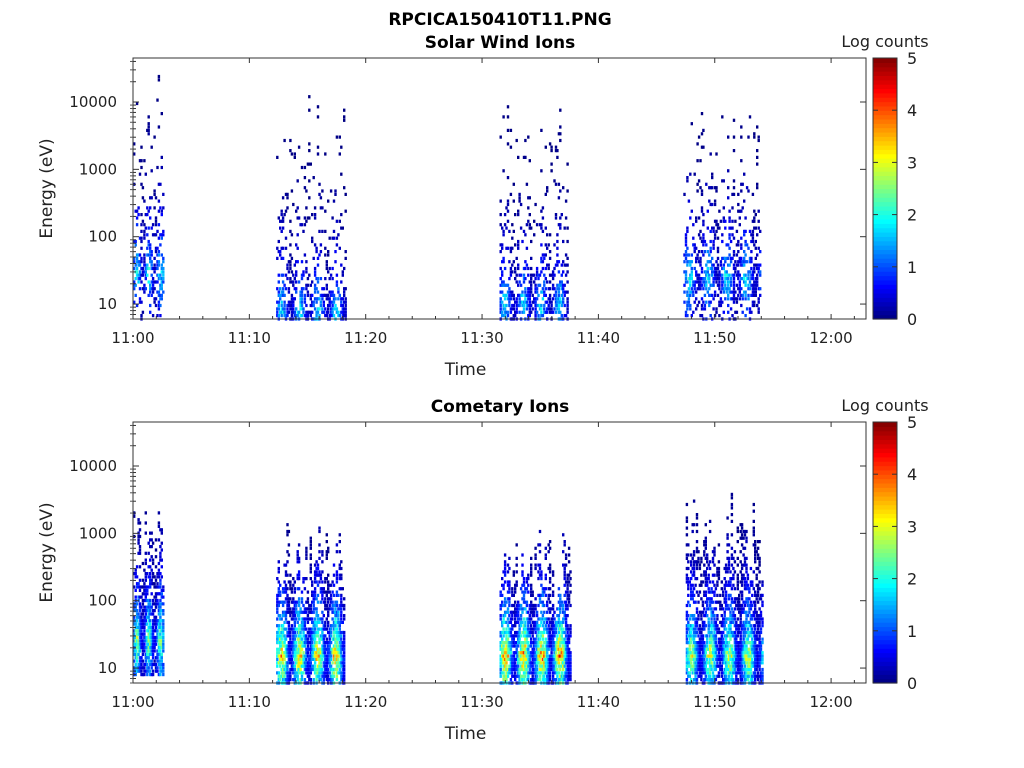 The image size is (1024, 768). I want to click on colorbar-segment, so click(885, 100).